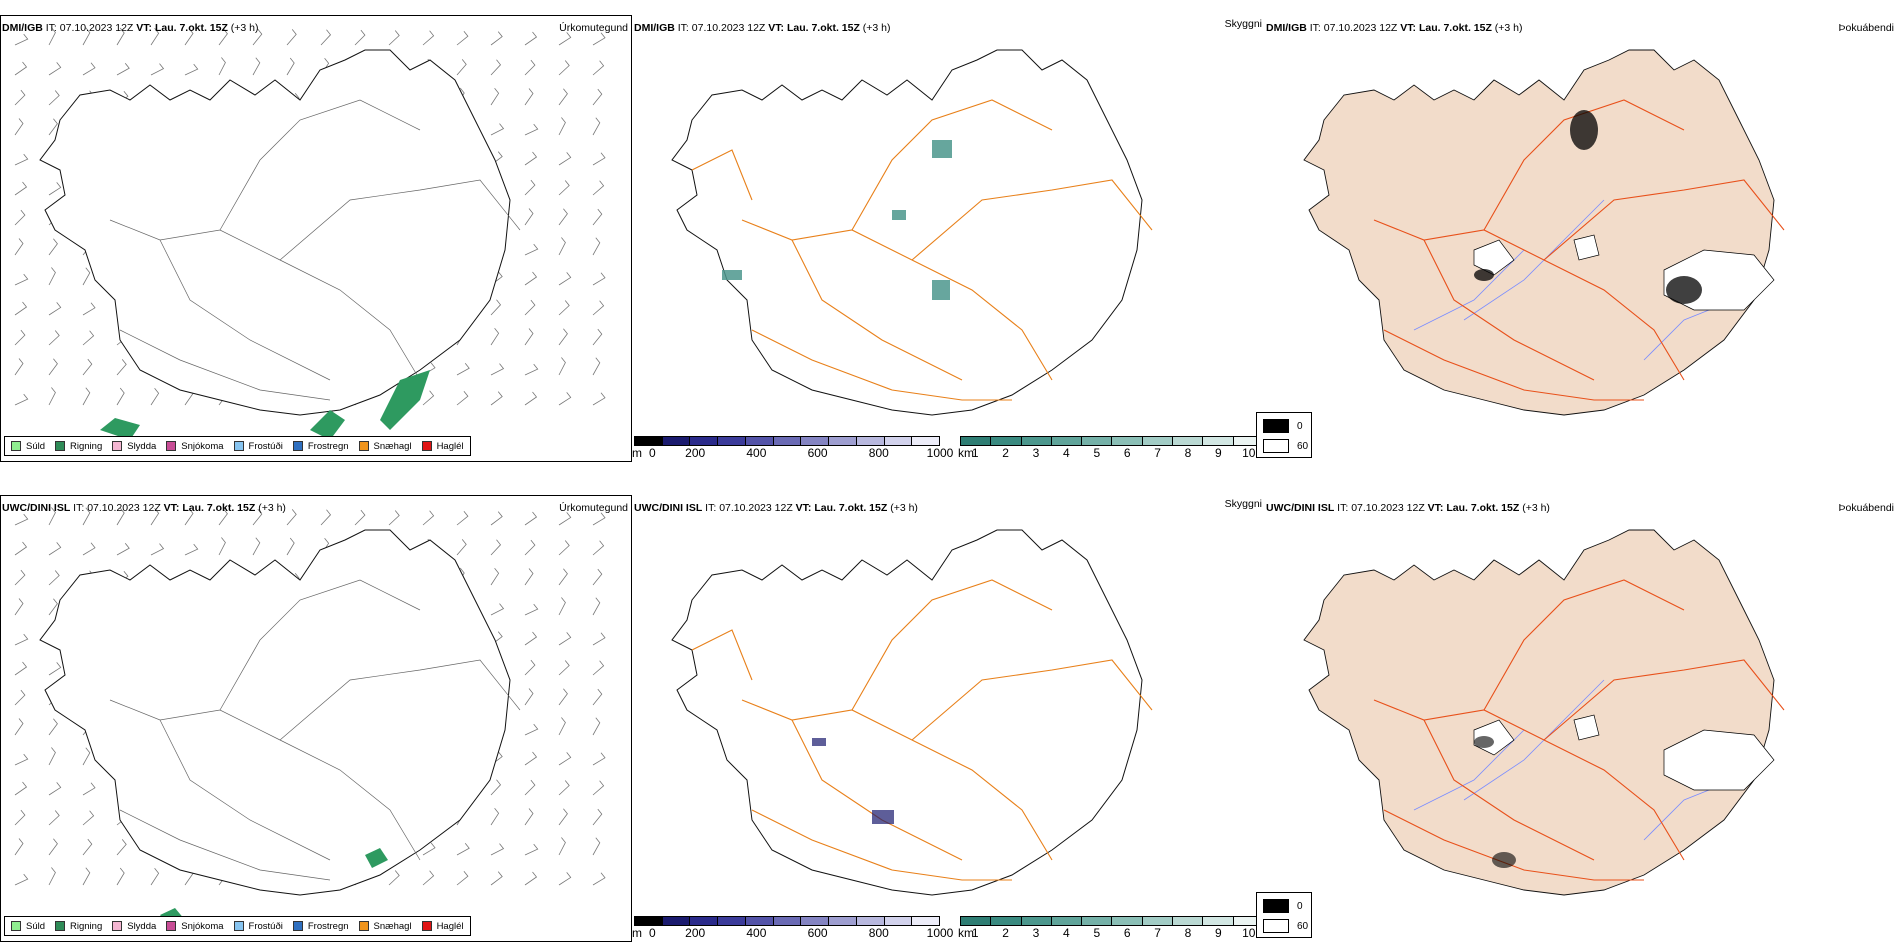 The height and width of the screenshot is (950, 1900). I want to click on legend-label: Frostregn, so click(328, 446).